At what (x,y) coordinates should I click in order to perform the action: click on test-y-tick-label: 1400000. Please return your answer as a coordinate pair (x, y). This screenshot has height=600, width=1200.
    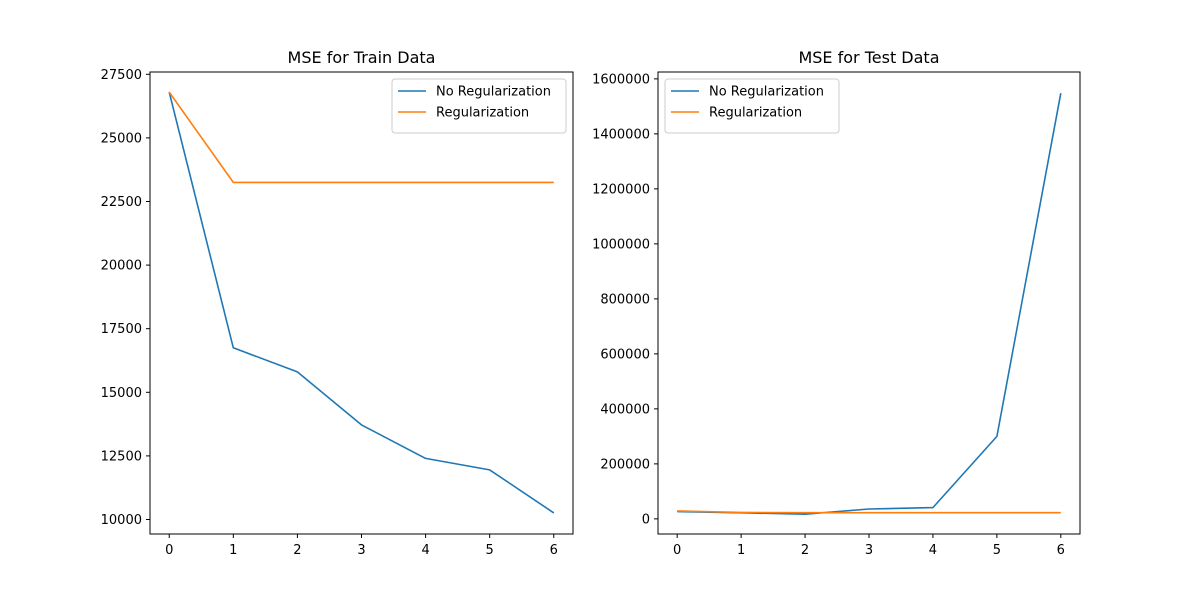
    Looking at the image, I should click on (621, 134).